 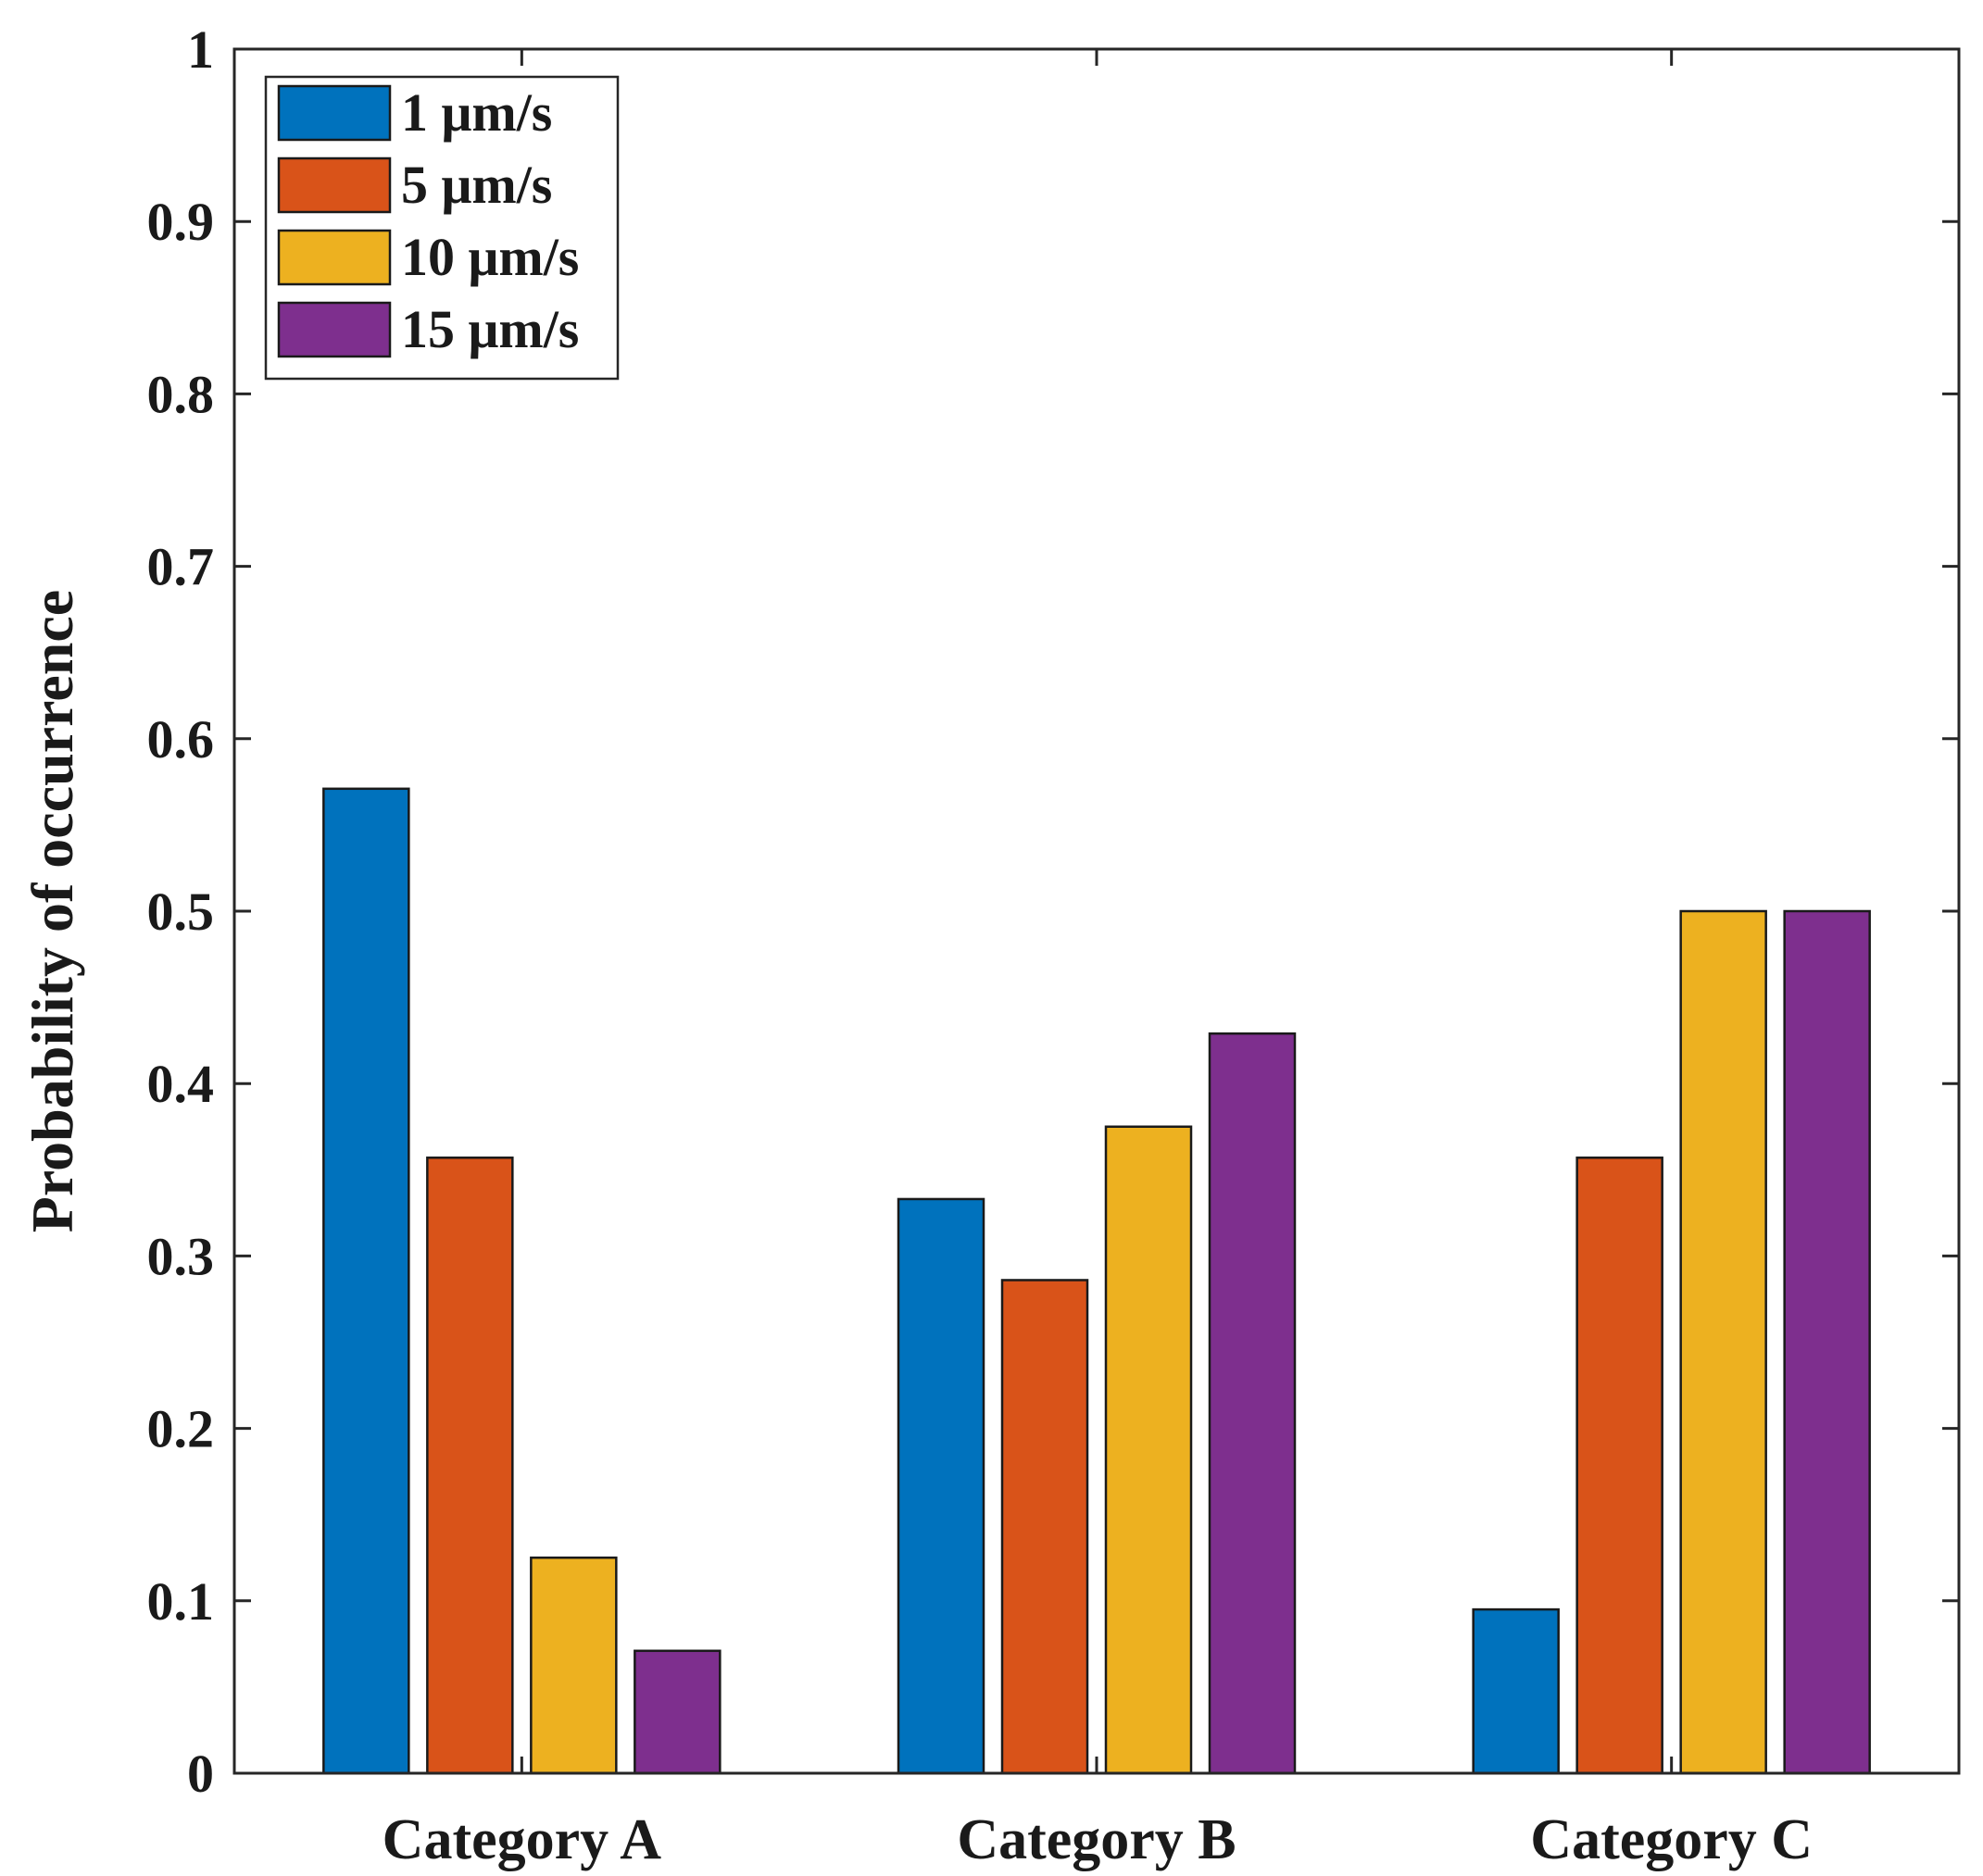 I want to click on y-tick-label: 0.5, so click(x=181, y=912).